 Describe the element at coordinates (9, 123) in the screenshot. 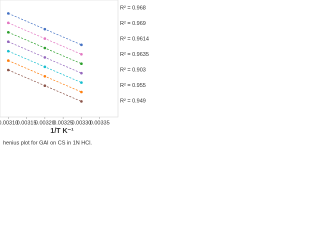

I see `x-tick-label: 0.00310` at that location.